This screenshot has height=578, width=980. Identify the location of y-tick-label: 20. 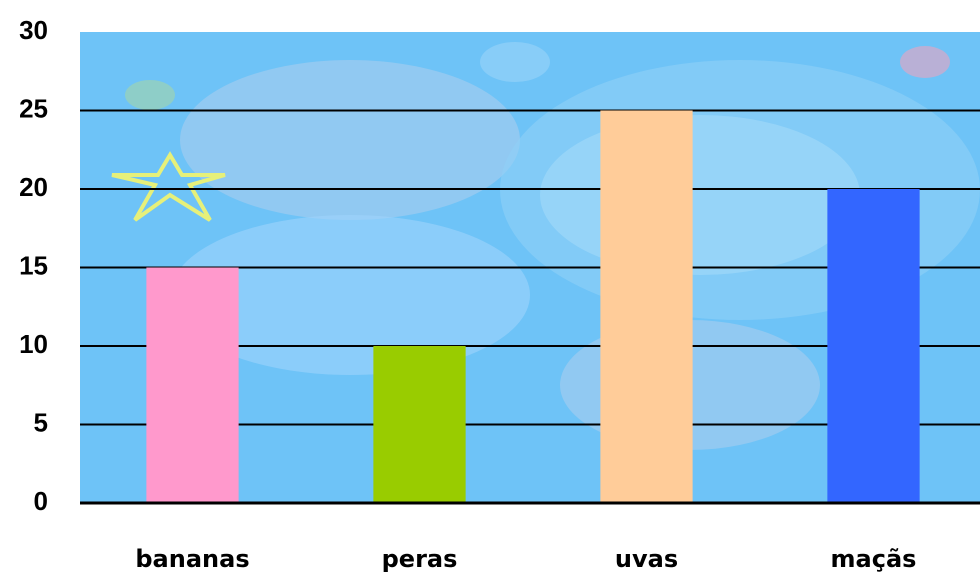
(33, 187).